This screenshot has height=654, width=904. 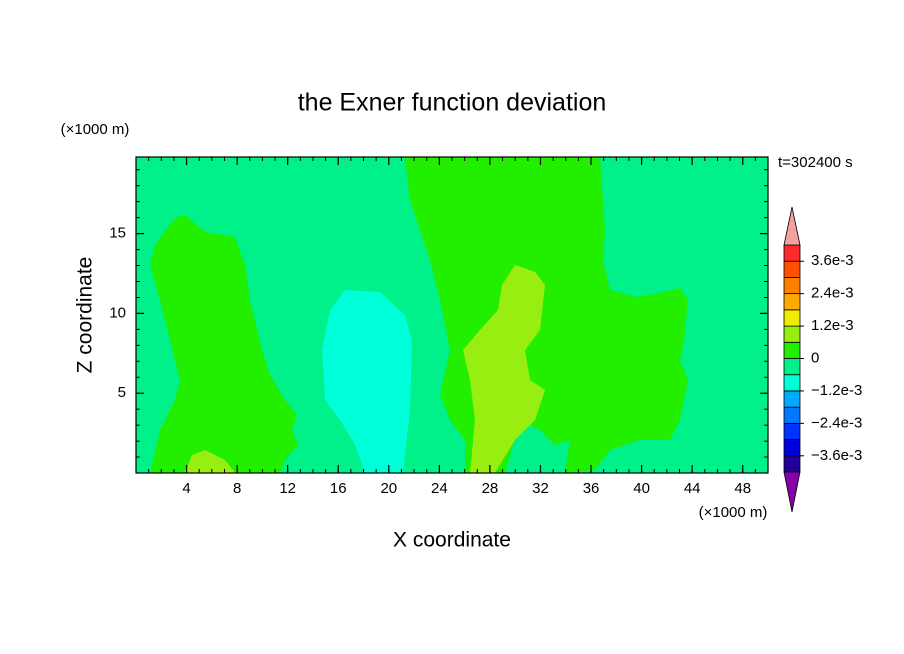 I want to click on x-tick-label: 8, so click(x=237, y=488).